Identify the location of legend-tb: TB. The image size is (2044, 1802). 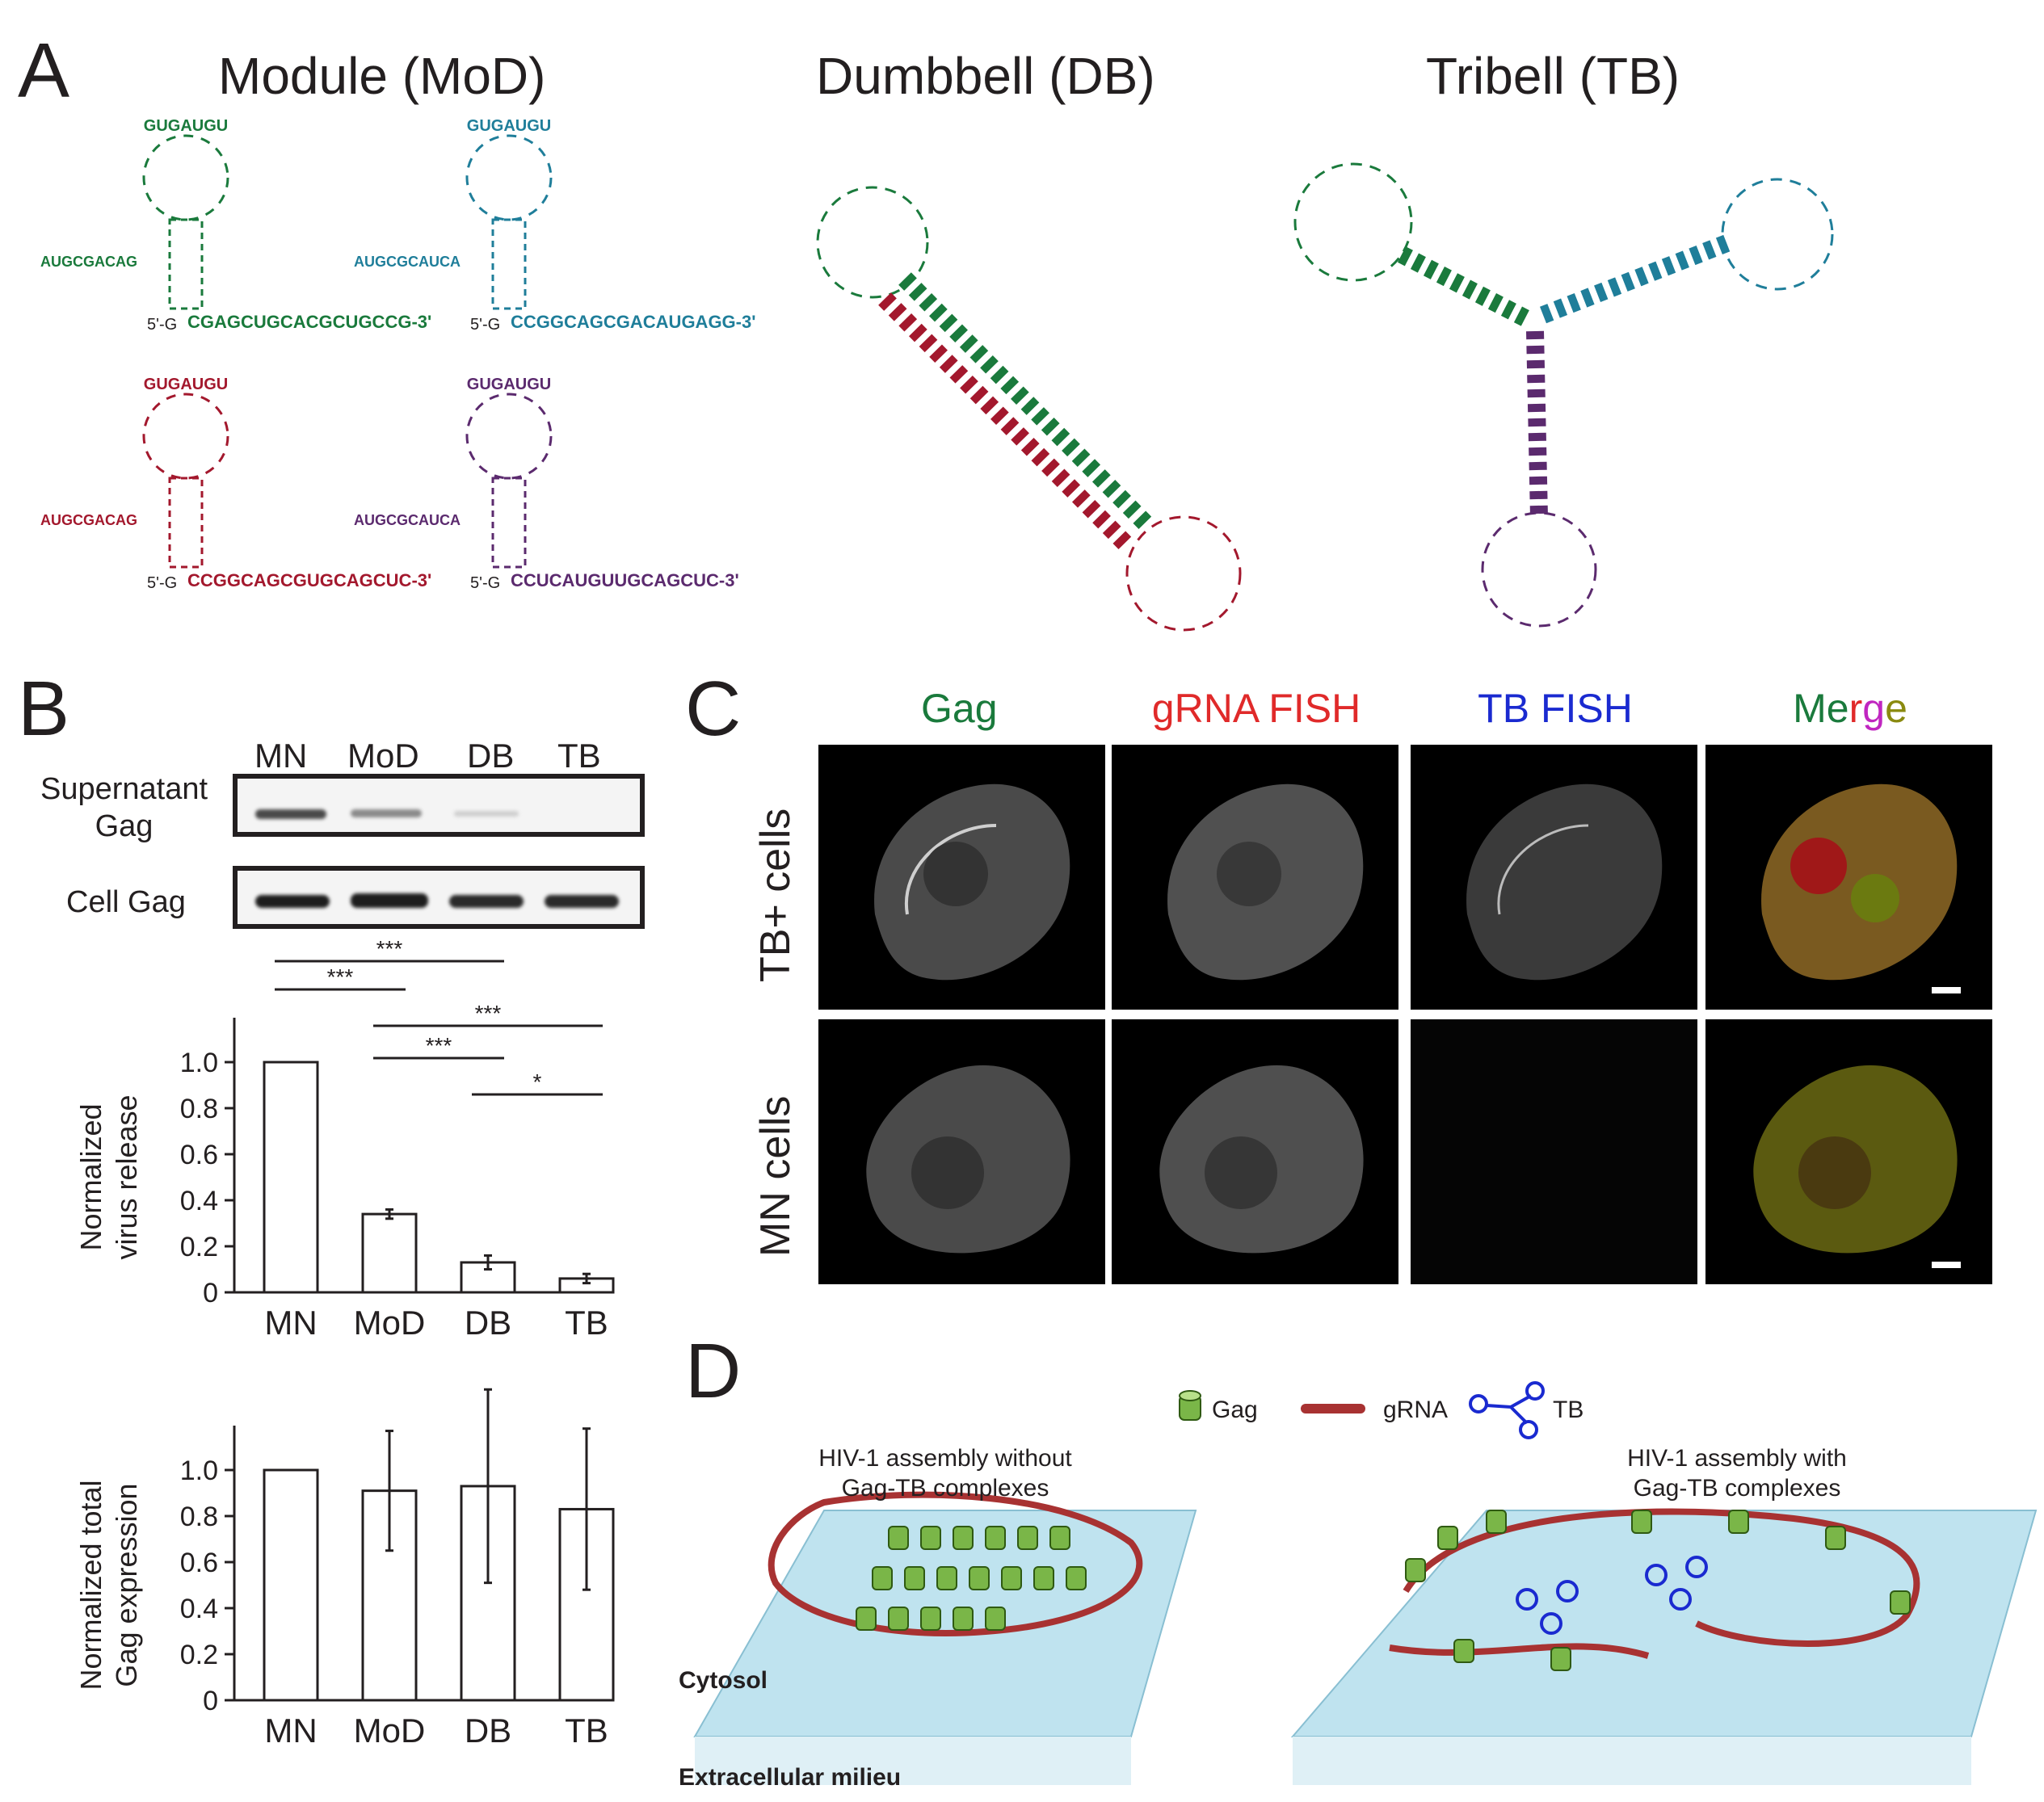
(1568, 1410).